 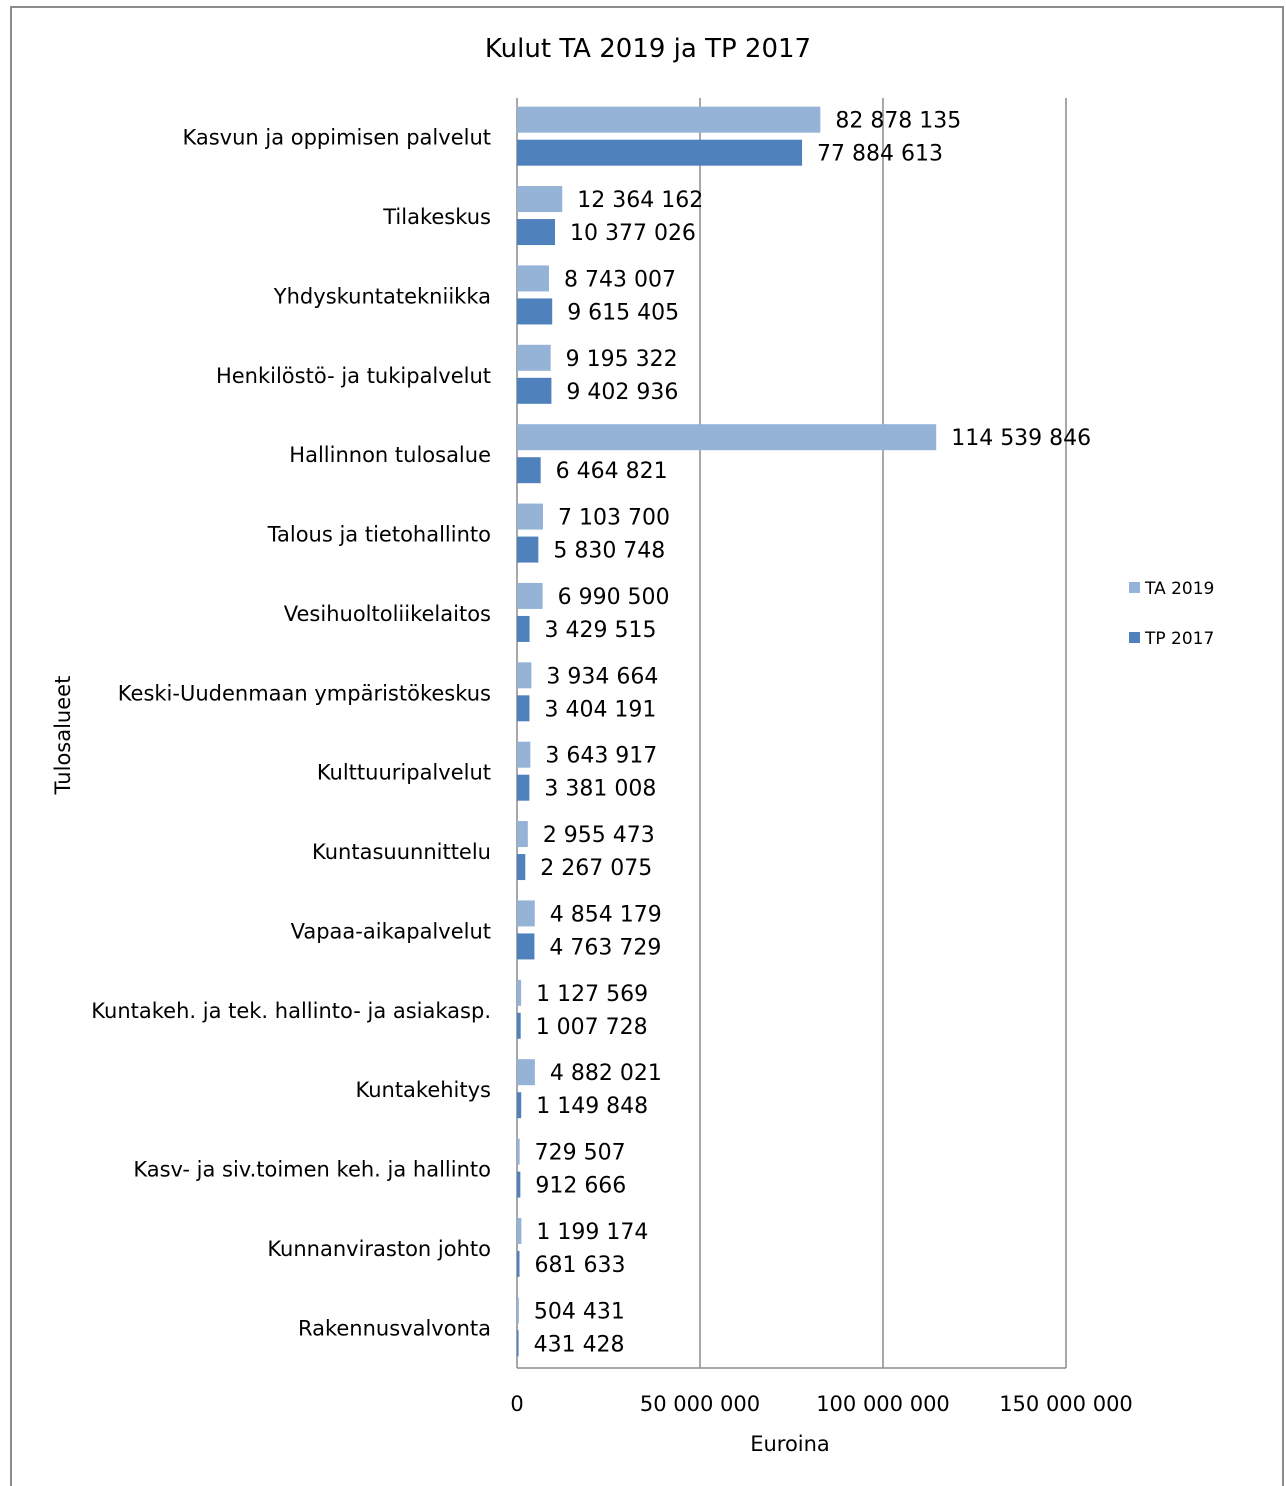 I want to click on category-label: Kulttuuripalvelut, so click(x=404, y=773).